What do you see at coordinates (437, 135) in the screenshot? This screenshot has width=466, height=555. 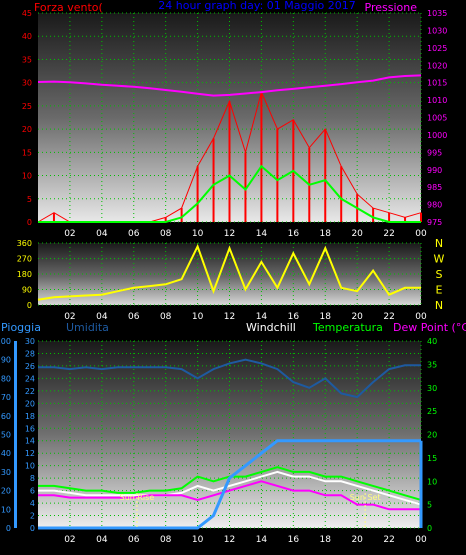 I see `pressure-y-tick: 1000` at bounding box center [437, 135].